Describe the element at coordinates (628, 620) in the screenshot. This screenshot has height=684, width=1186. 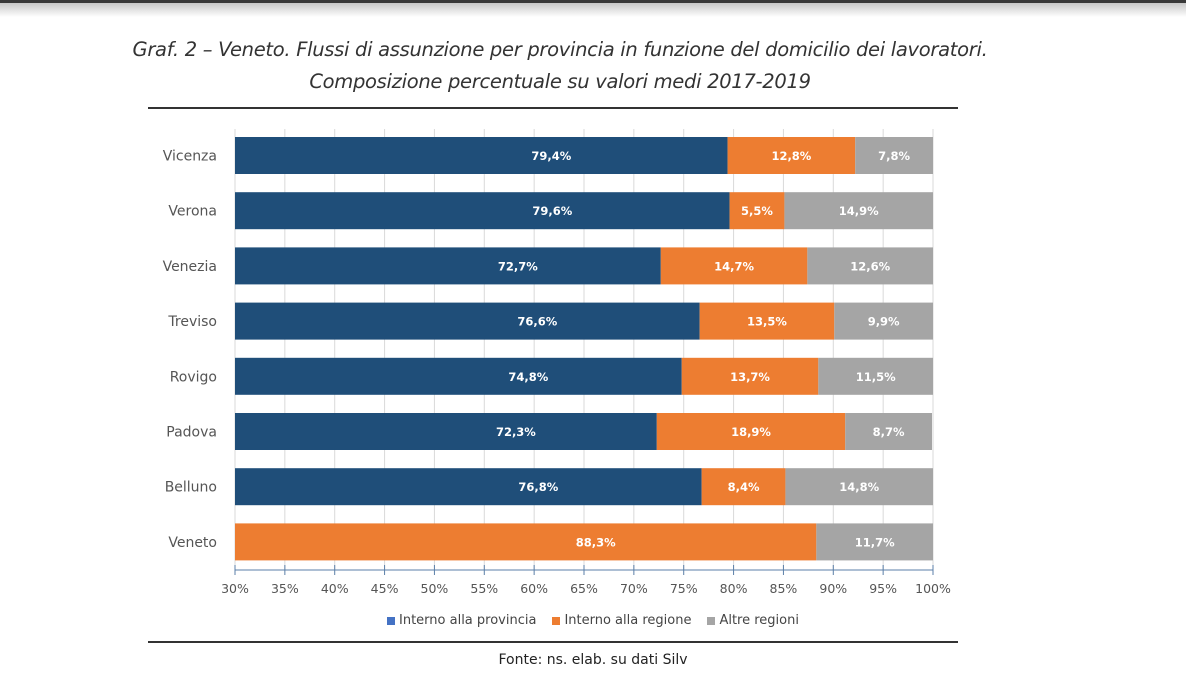
I see `legend-label: Interno alla regione` at that location.